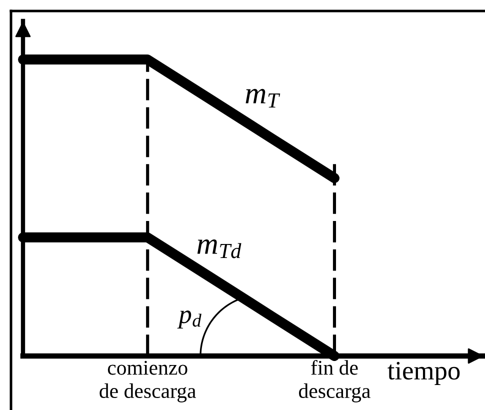 The width and height of the screenshot is (485, 410). I want to click on x-tick-label: comienzo de descarga, so click(148, 381).